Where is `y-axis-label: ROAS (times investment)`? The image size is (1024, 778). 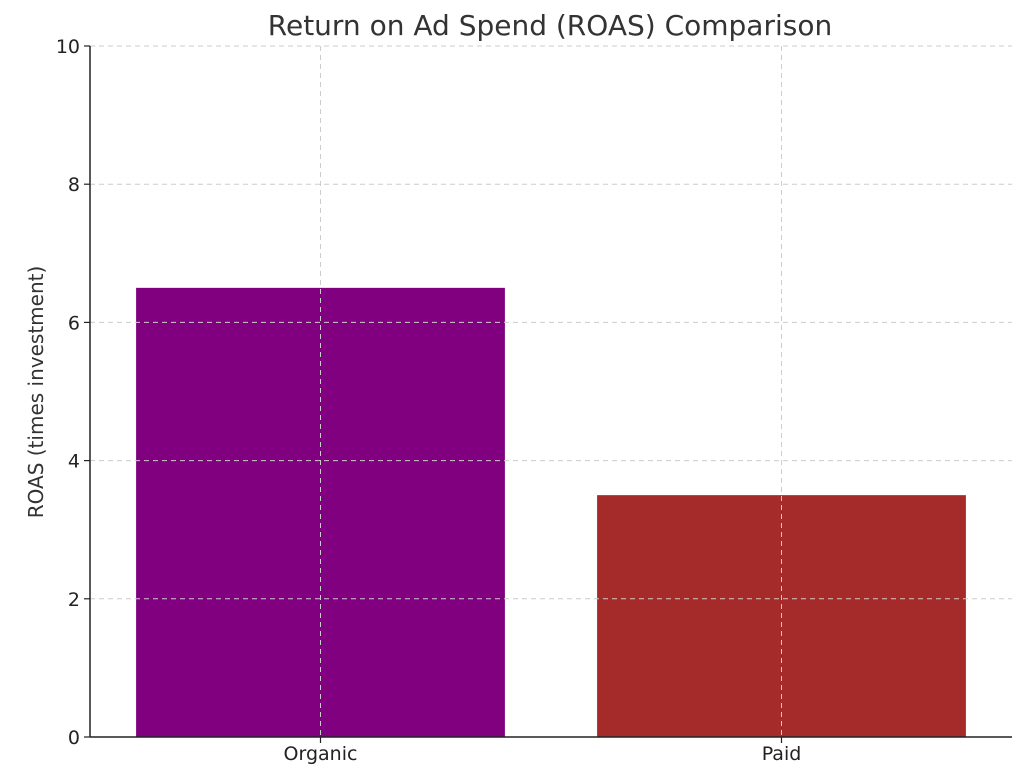 y-axis-label: ROAS (times investment) is located at coordinates (36, 392).